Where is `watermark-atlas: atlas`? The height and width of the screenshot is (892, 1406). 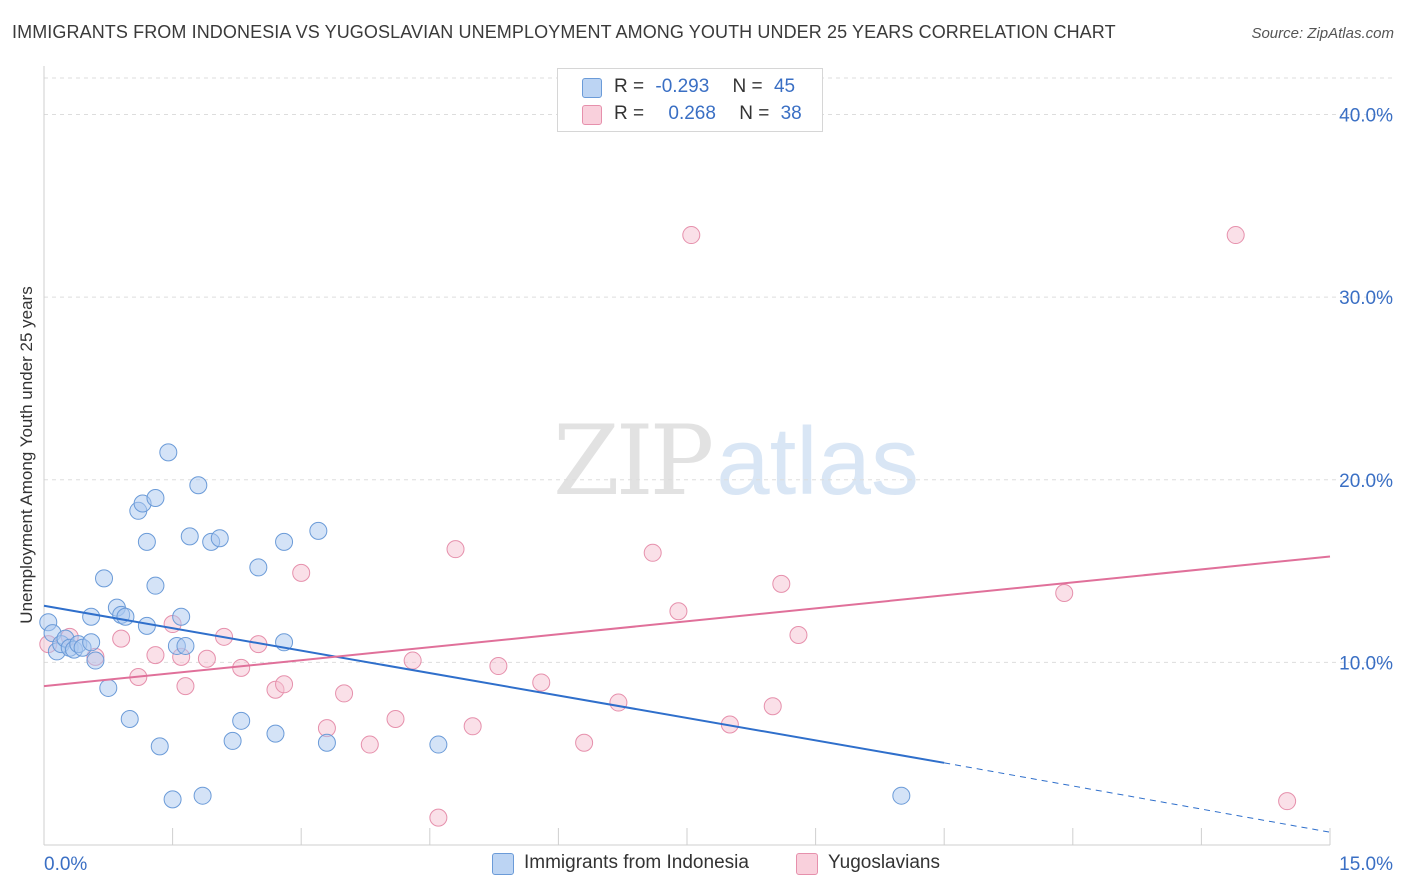 watermark-atlas: atlas is located at coordinates (817, 461).